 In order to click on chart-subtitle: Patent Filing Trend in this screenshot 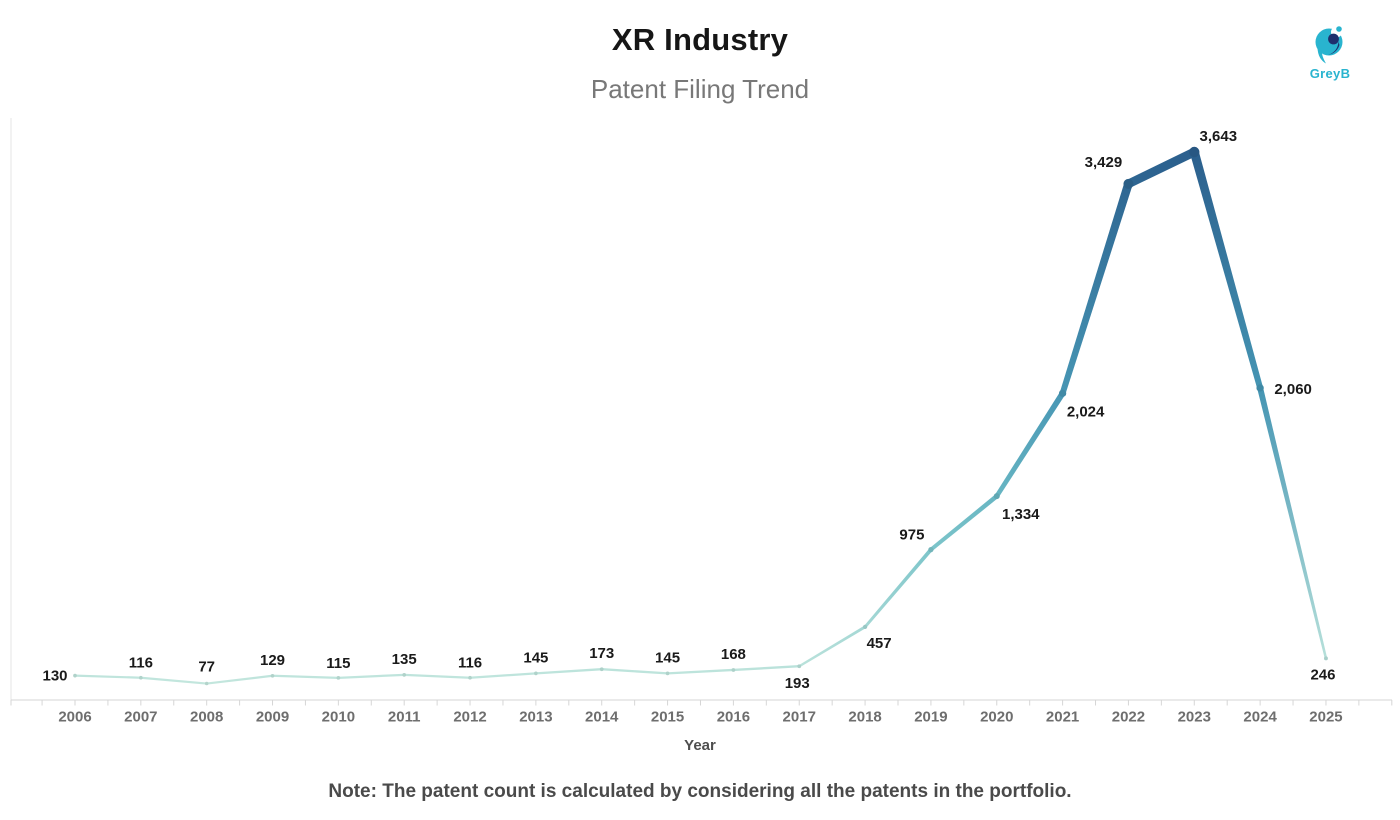, I will do `click(700, 89)`.